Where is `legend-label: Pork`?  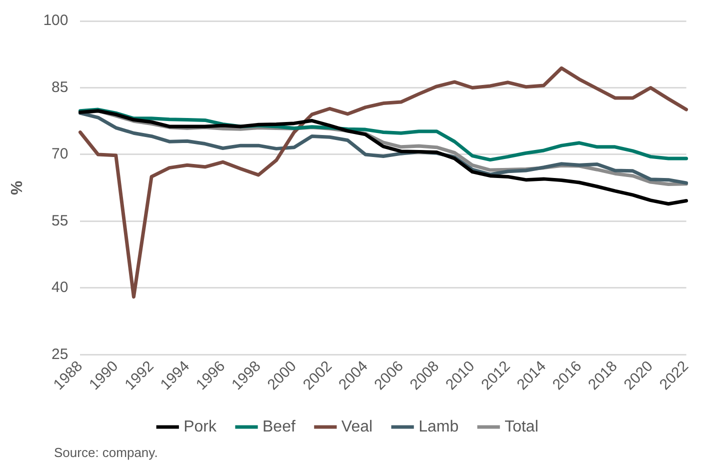
legend-label: Pork is located at coordinates (201, 427).